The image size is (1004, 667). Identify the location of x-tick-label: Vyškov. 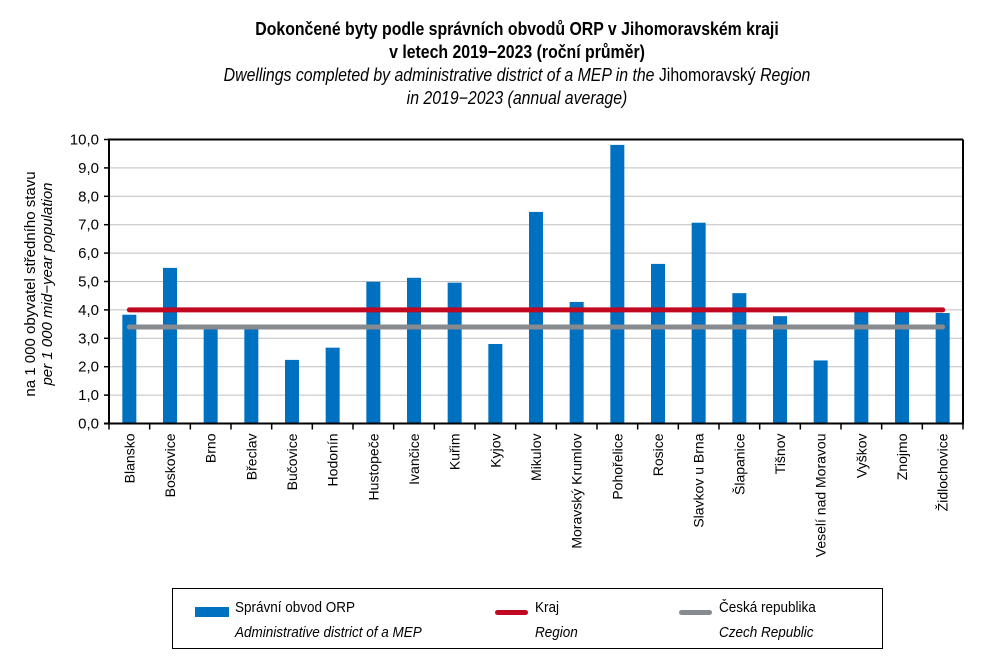
(861, 456).